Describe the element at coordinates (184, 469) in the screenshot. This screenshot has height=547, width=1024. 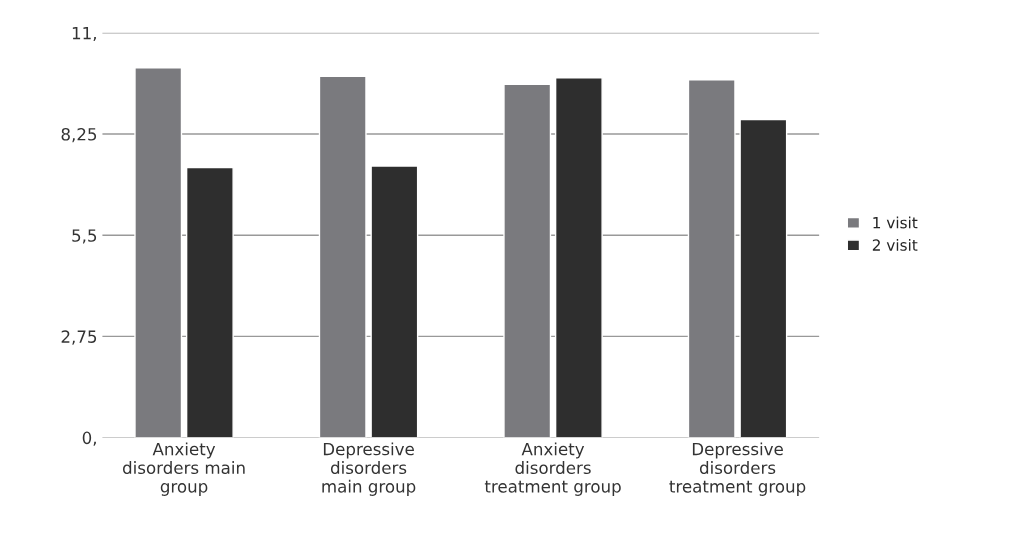
I see `x-tick-label: Anxiety disorders main group` at that location.